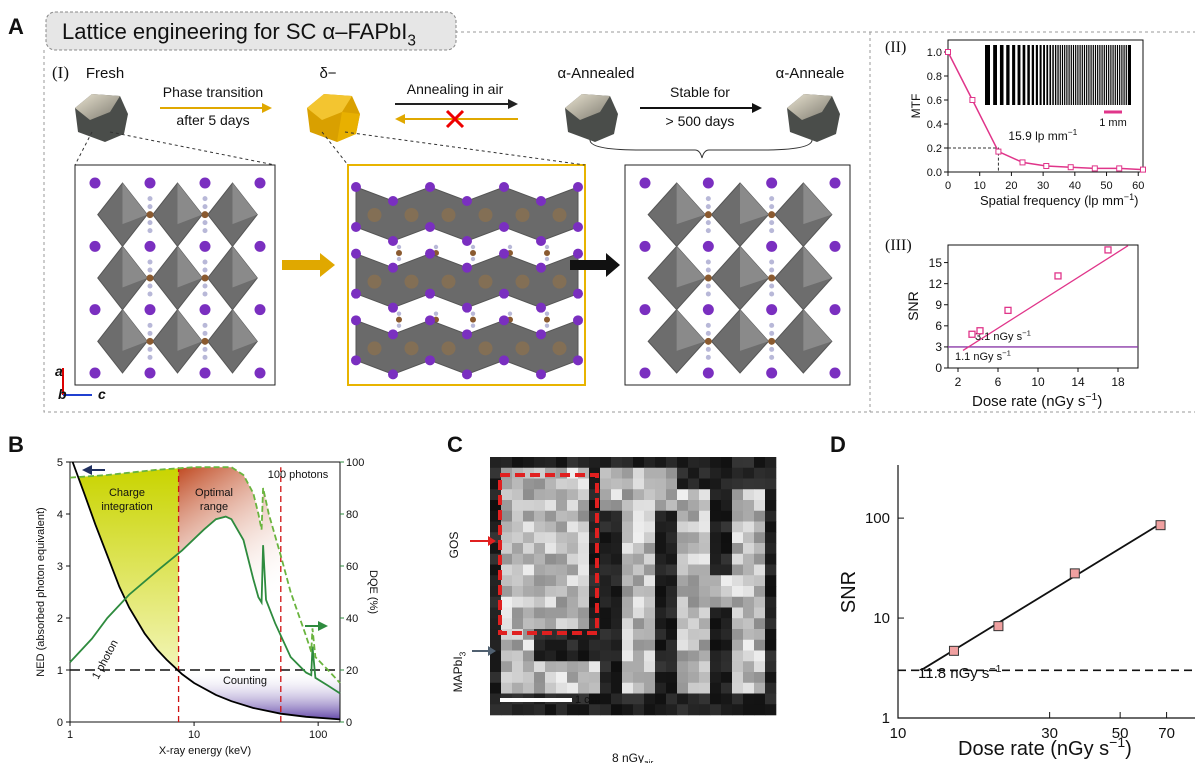 The image size is (1196, 763). I want to click on crystal-icon, so click(101, 118).